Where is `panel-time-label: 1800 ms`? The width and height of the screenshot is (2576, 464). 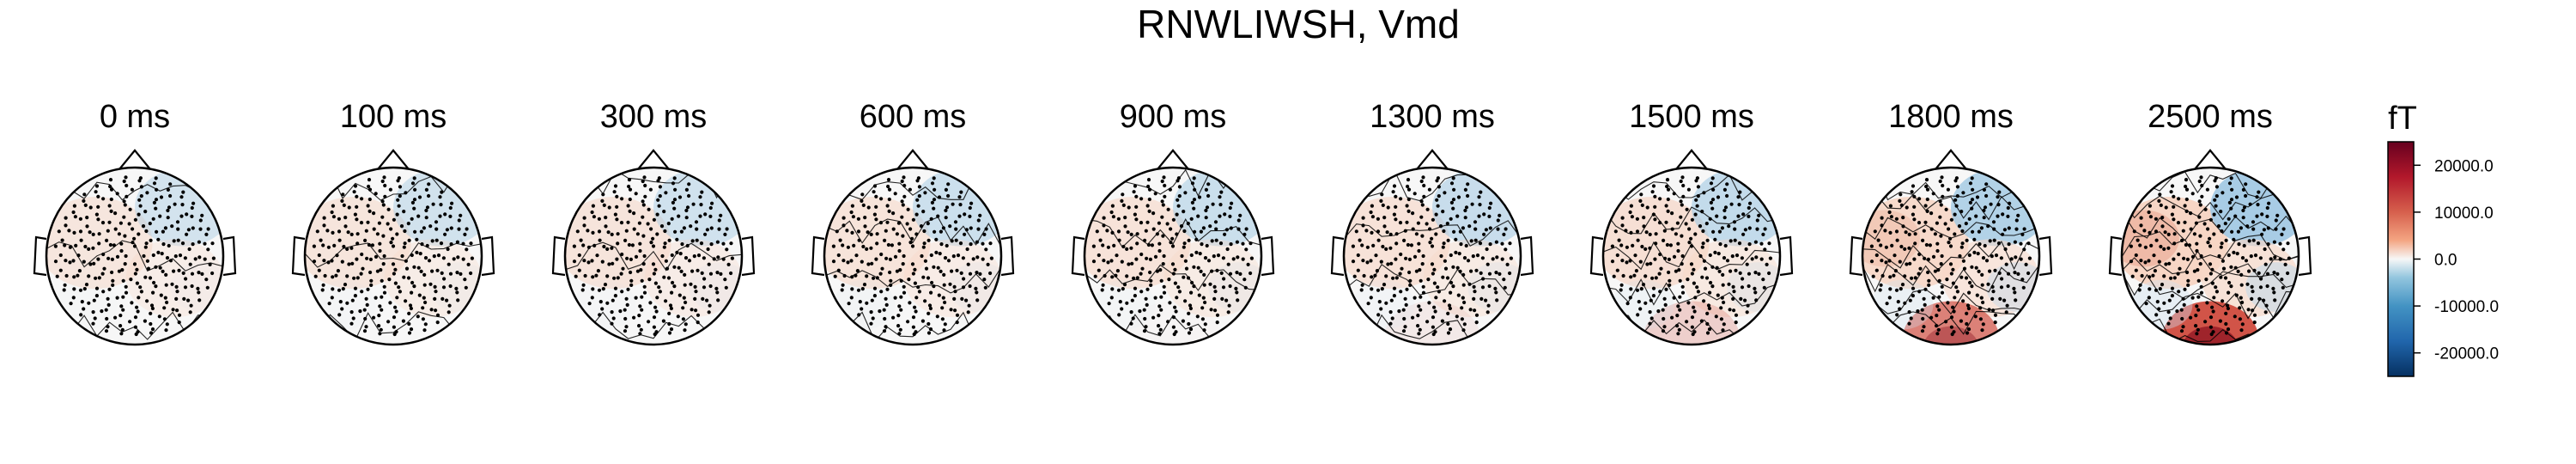 panel-time-label: 1800 ms is located at coordinates (1951, 117).